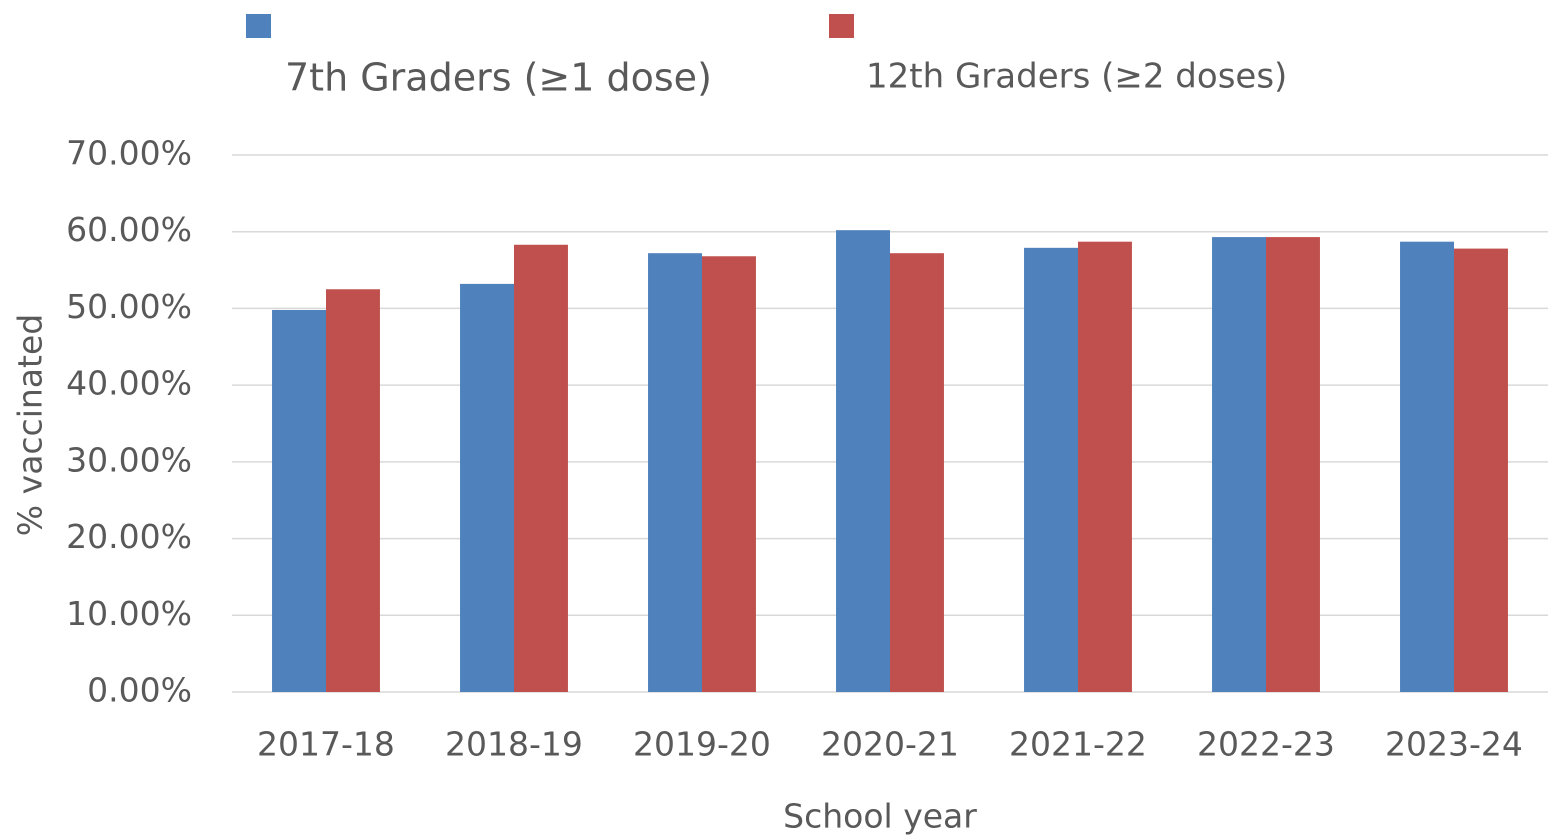 This screenshot has width=1552, height=839. Describe the element at coordinates (139, 690) in the screenshot. I see `y-tick-label: 0.00%` at that location.